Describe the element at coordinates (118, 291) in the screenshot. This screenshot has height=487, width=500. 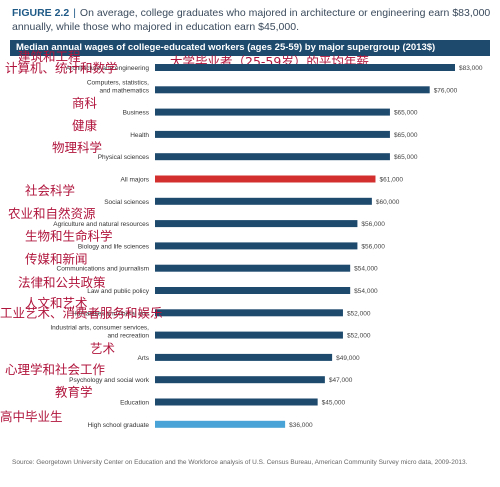
I see `category-label: Law and public policy` at that location.